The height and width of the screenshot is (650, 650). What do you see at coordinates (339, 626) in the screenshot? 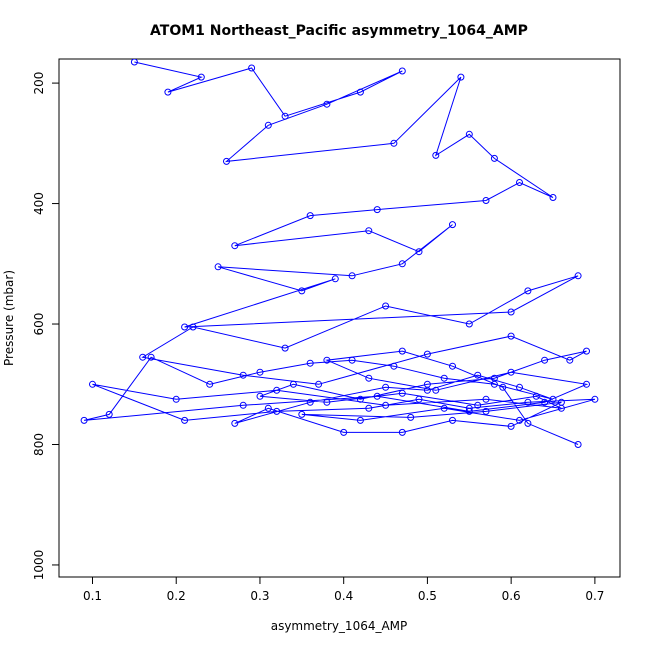
I see `x-axis-label: asymmetry_1064_AMP` at bounding box center [339, 626].